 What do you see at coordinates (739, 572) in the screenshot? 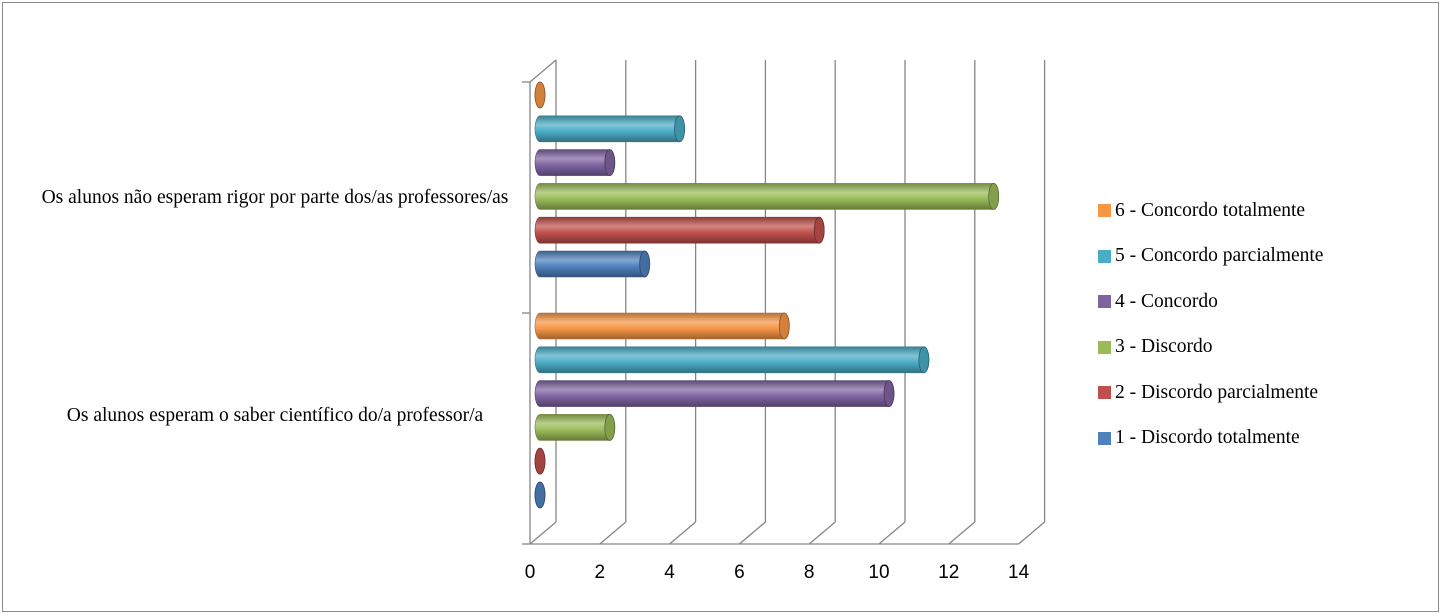
I see `x-tick-label: 6` at bounding box center [739, 572].